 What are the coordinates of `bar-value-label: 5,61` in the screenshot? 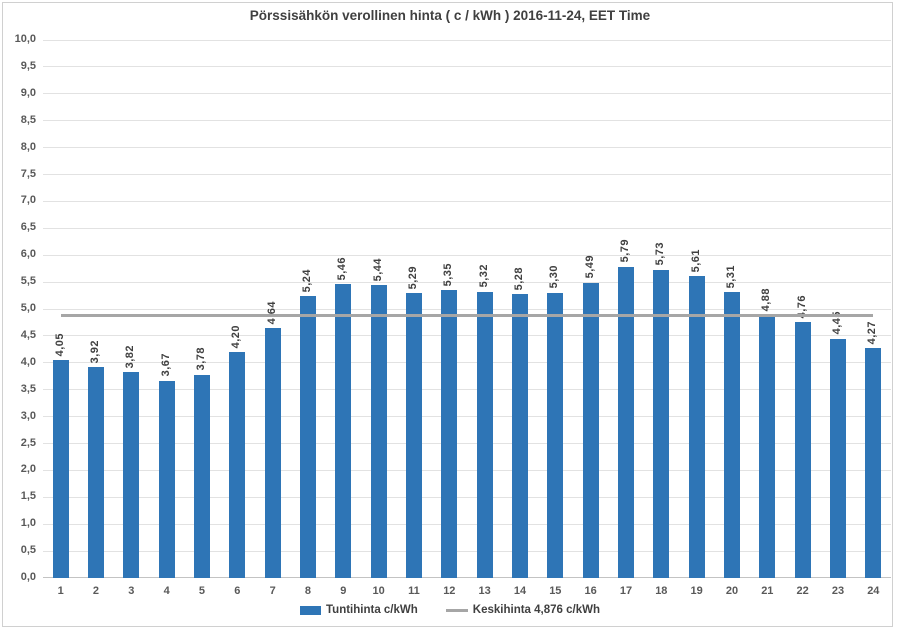 It's located at (695, 260).